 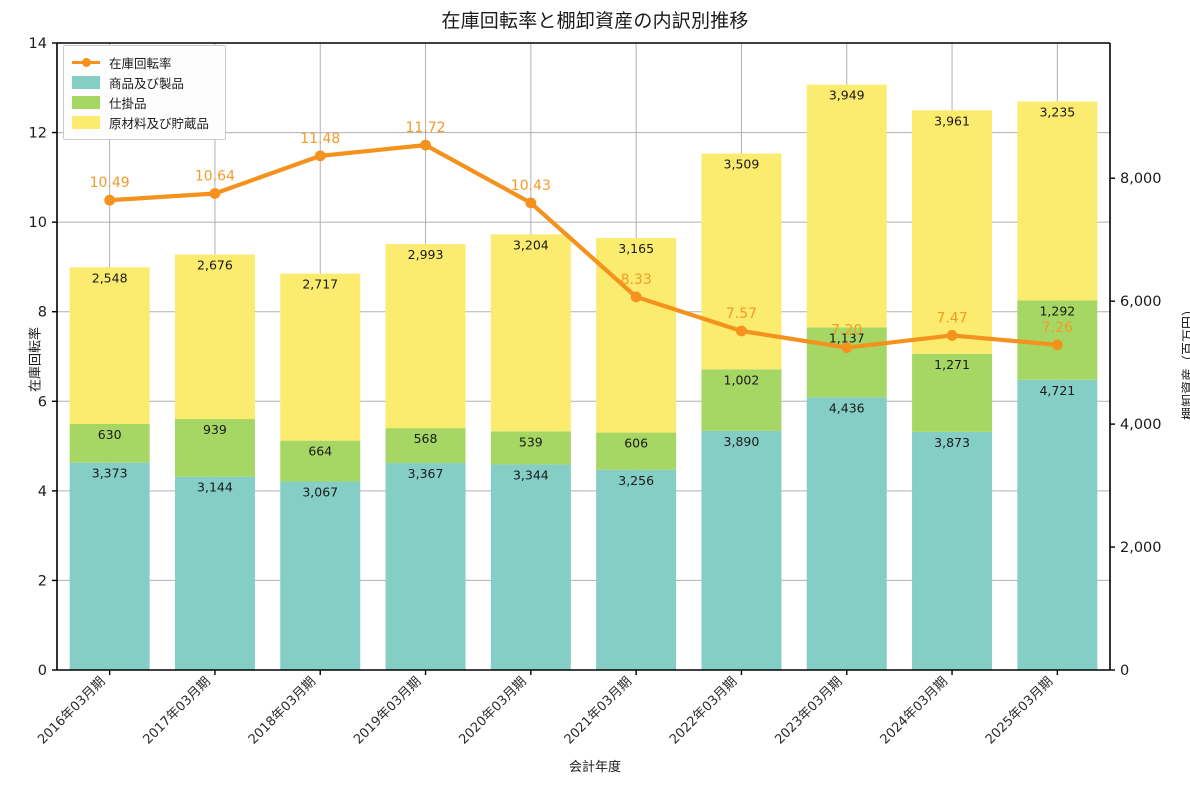 What do you see at coordinates (952, 442) in the screenshot?
I see `bar-value-label: 3,873` at bounding box center [952, 442].